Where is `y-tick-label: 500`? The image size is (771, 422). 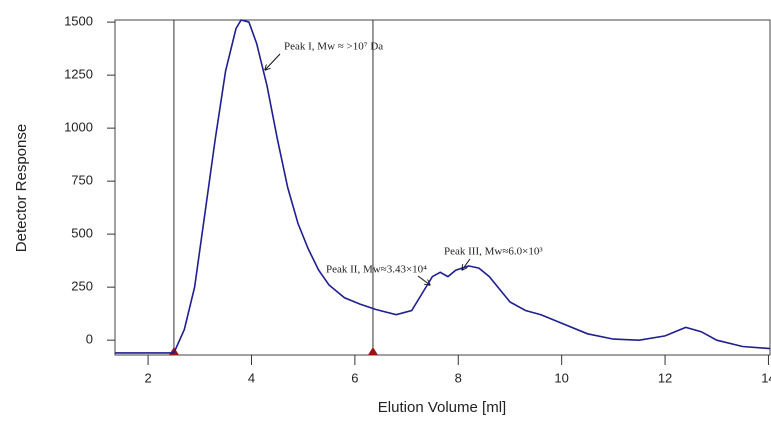 y-tick-label: 500 is located at coordinates (82, 233).